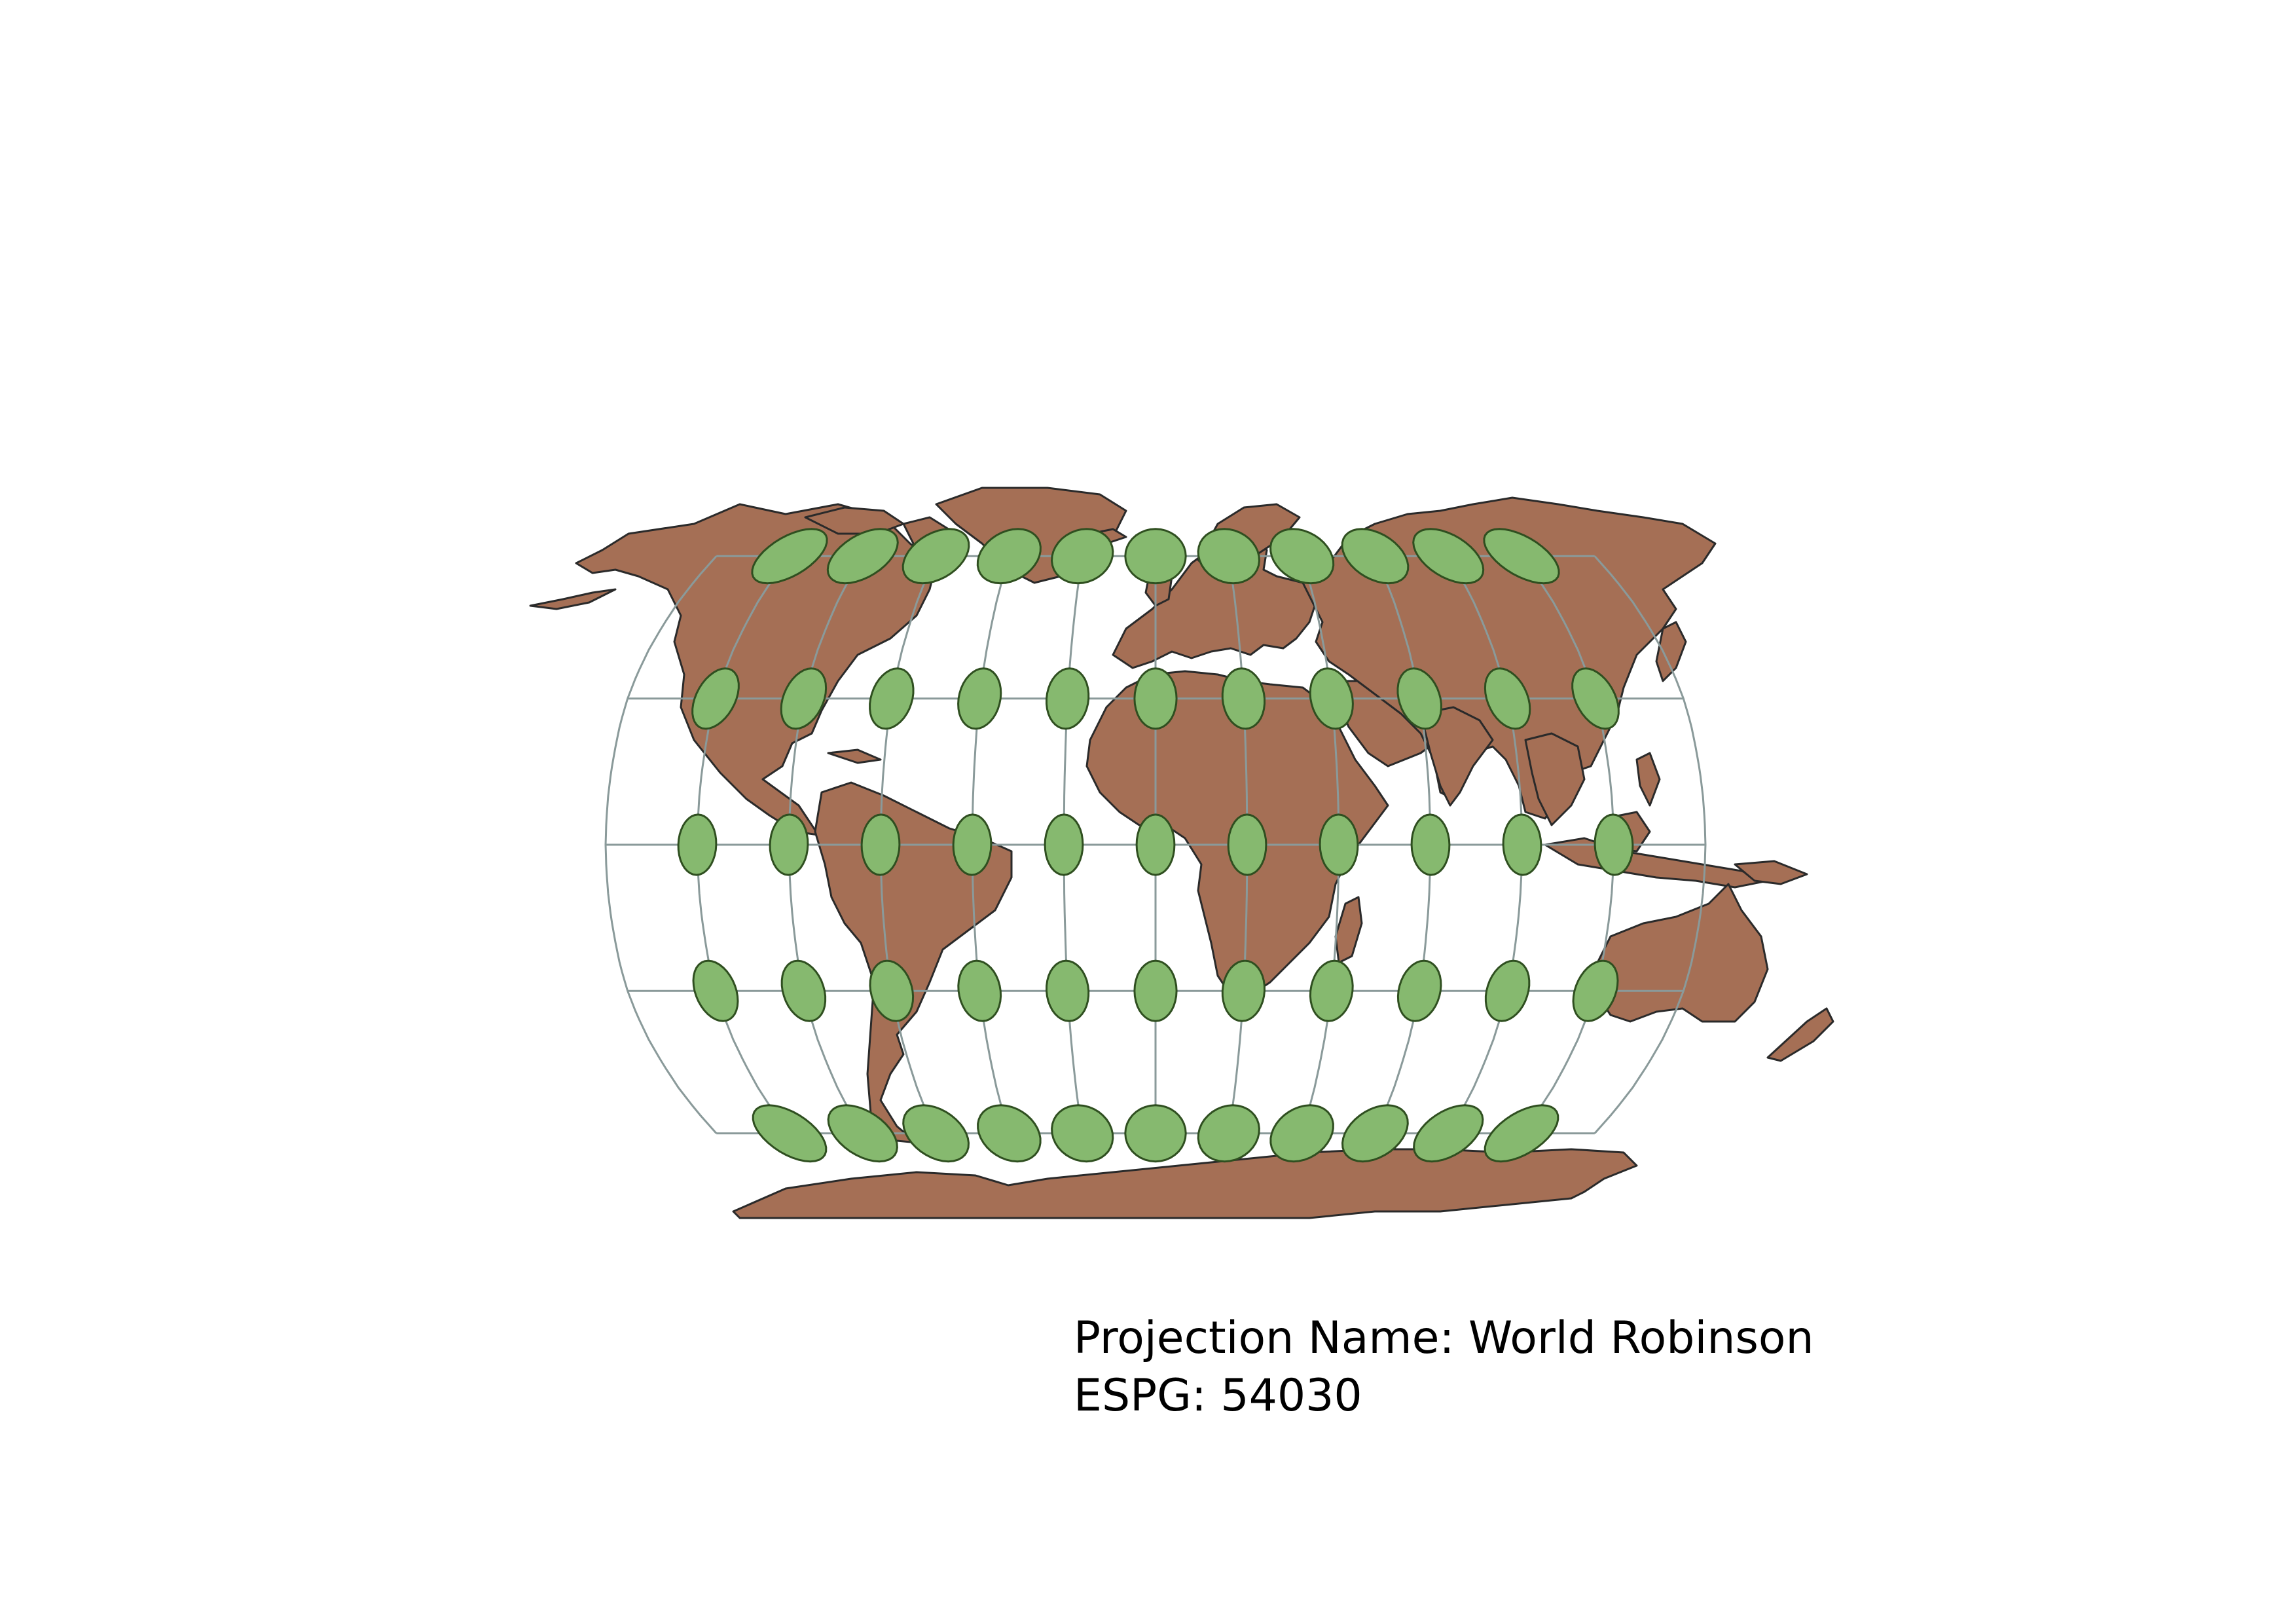 This screenshot has width=2296, height=1624. I want to click on peninsula-india, so click(1456, 756).